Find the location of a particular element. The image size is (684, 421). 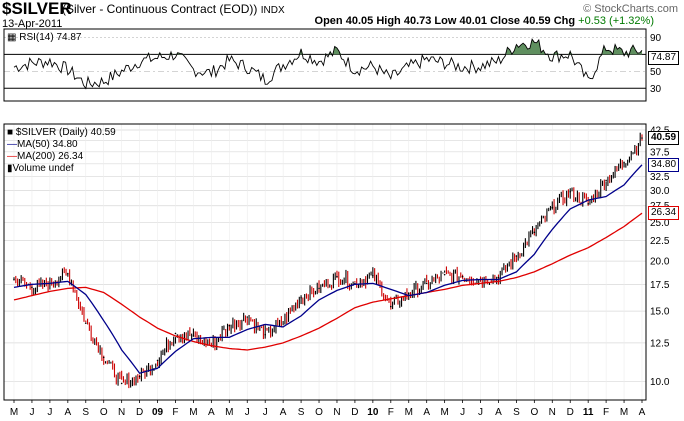

volume-legend-icon: ▮ is located at coordinates (10, 168).